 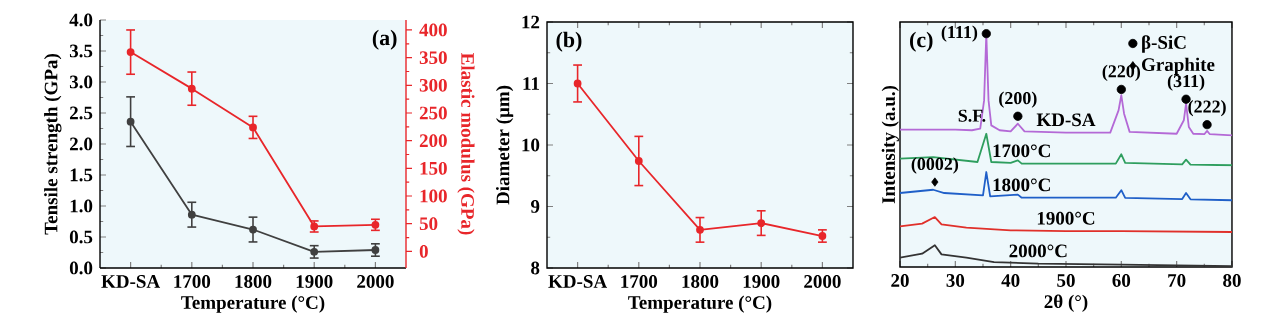 What do you see at coordinates (433, 85) in the screenshot?
I see `y2-tick-label: 300` at bounding box center [433, 85].